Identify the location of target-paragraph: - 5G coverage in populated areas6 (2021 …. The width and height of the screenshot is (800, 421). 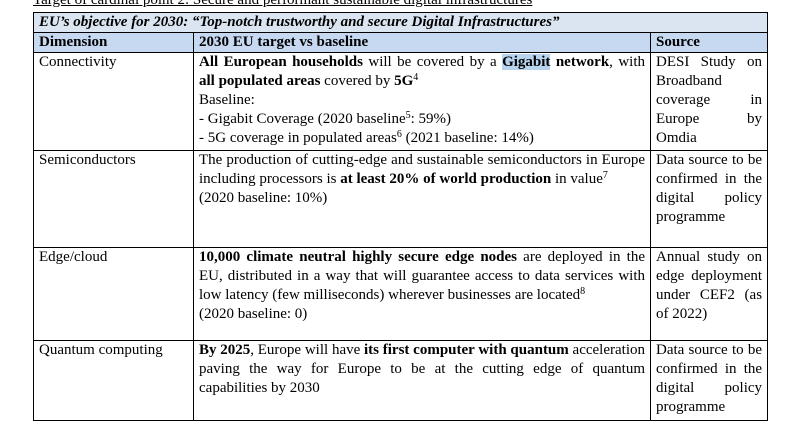
(422, 138).